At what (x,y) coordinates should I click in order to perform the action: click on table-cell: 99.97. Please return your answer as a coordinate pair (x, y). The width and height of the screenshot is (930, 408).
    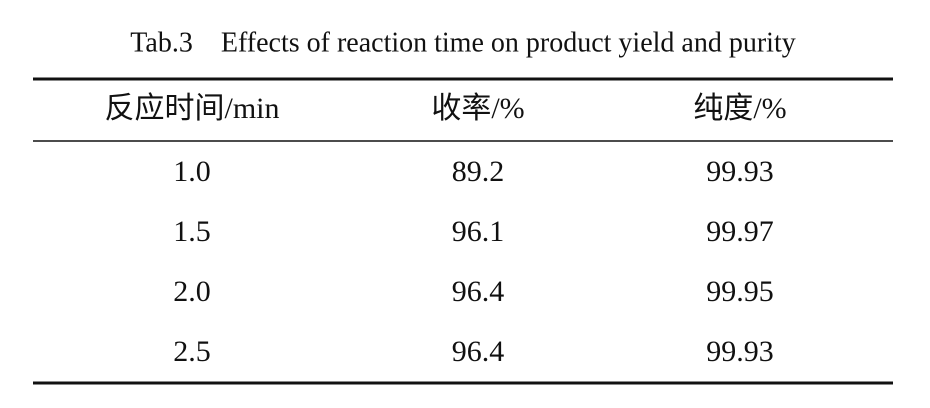
    Looking at the image, I should click on (740, 231).